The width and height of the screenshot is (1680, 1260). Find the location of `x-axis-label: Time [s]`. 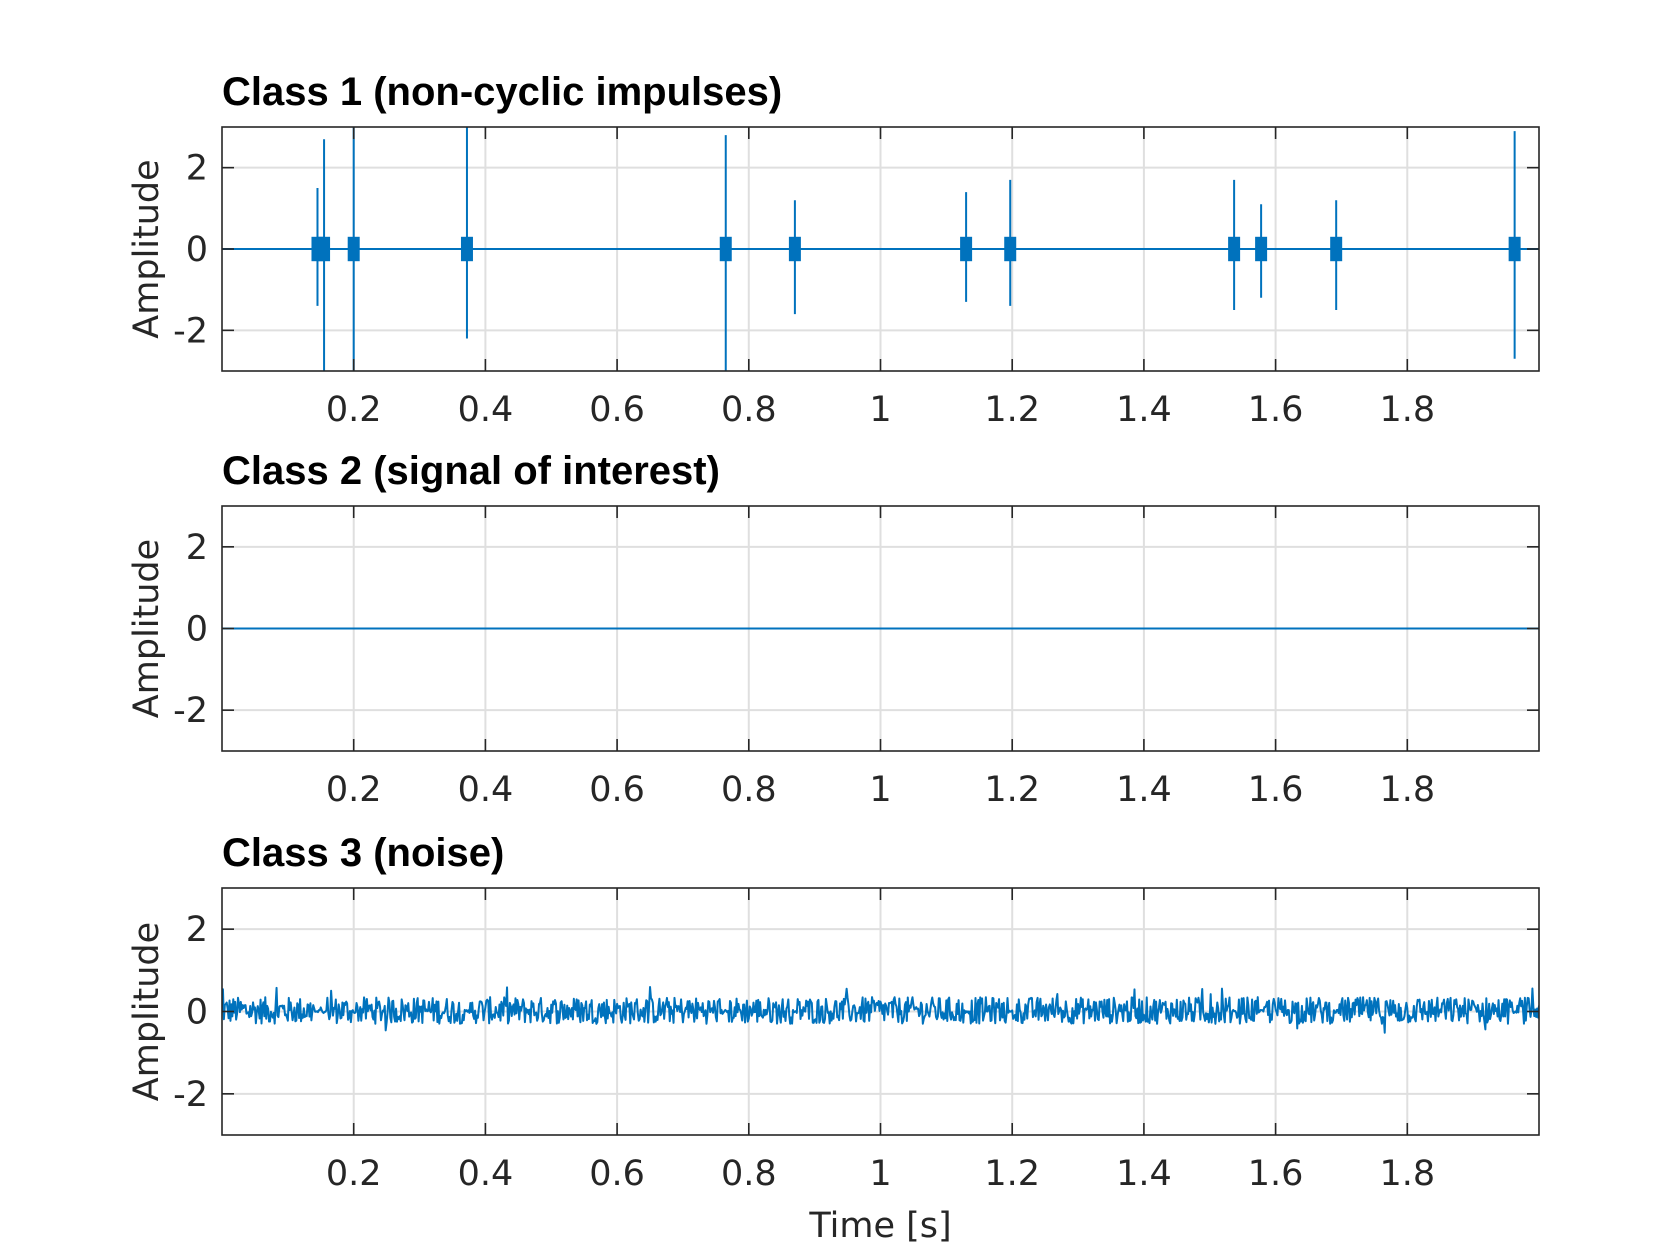

x-axis-label: Time [s] is located at coordinates (879, 1226).